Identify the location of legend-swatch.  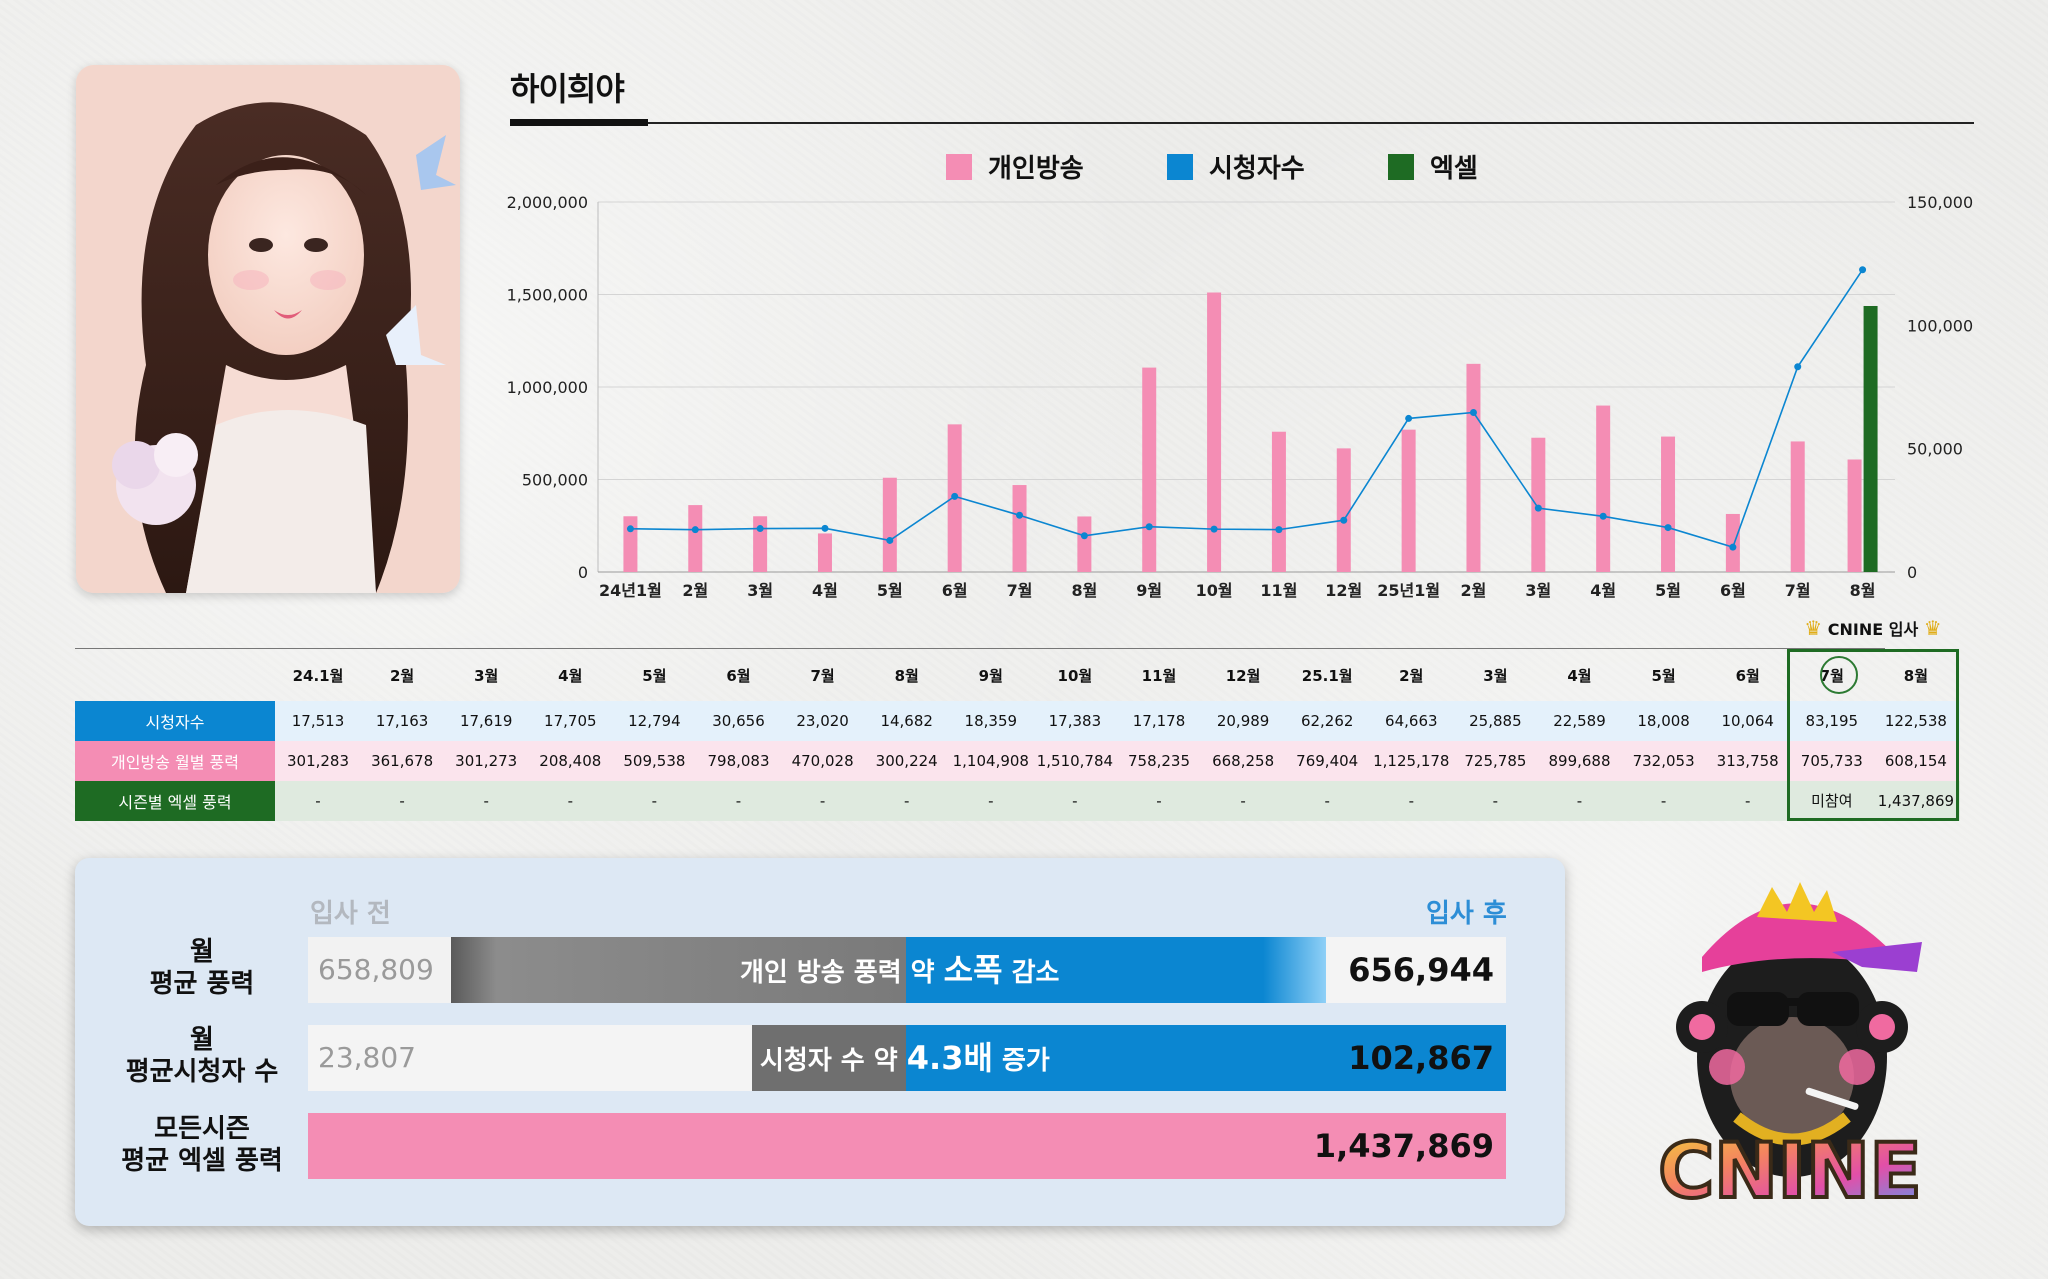
(1401, 166).